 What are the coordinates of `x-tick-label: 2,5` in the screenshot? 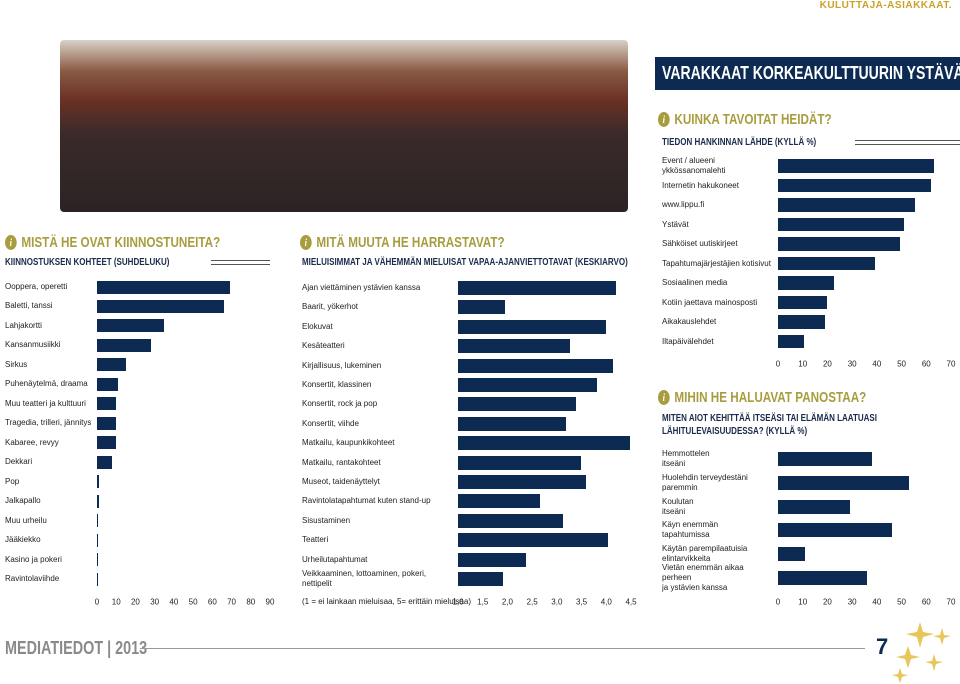 It's located at (532, 602).